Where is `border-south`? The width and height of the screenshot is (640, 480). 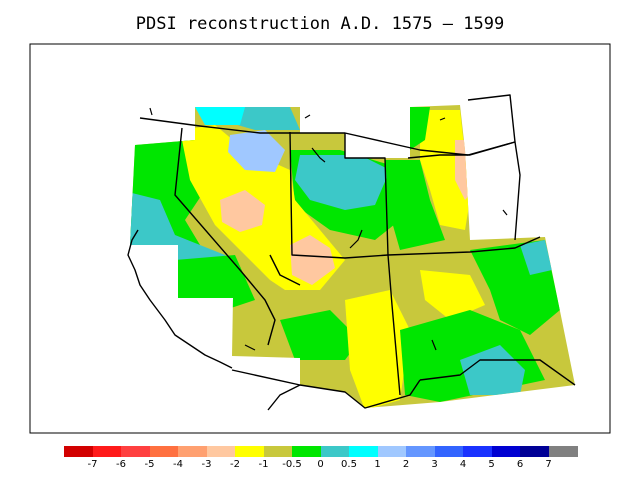 border-south is located at coordinates (326, 389).